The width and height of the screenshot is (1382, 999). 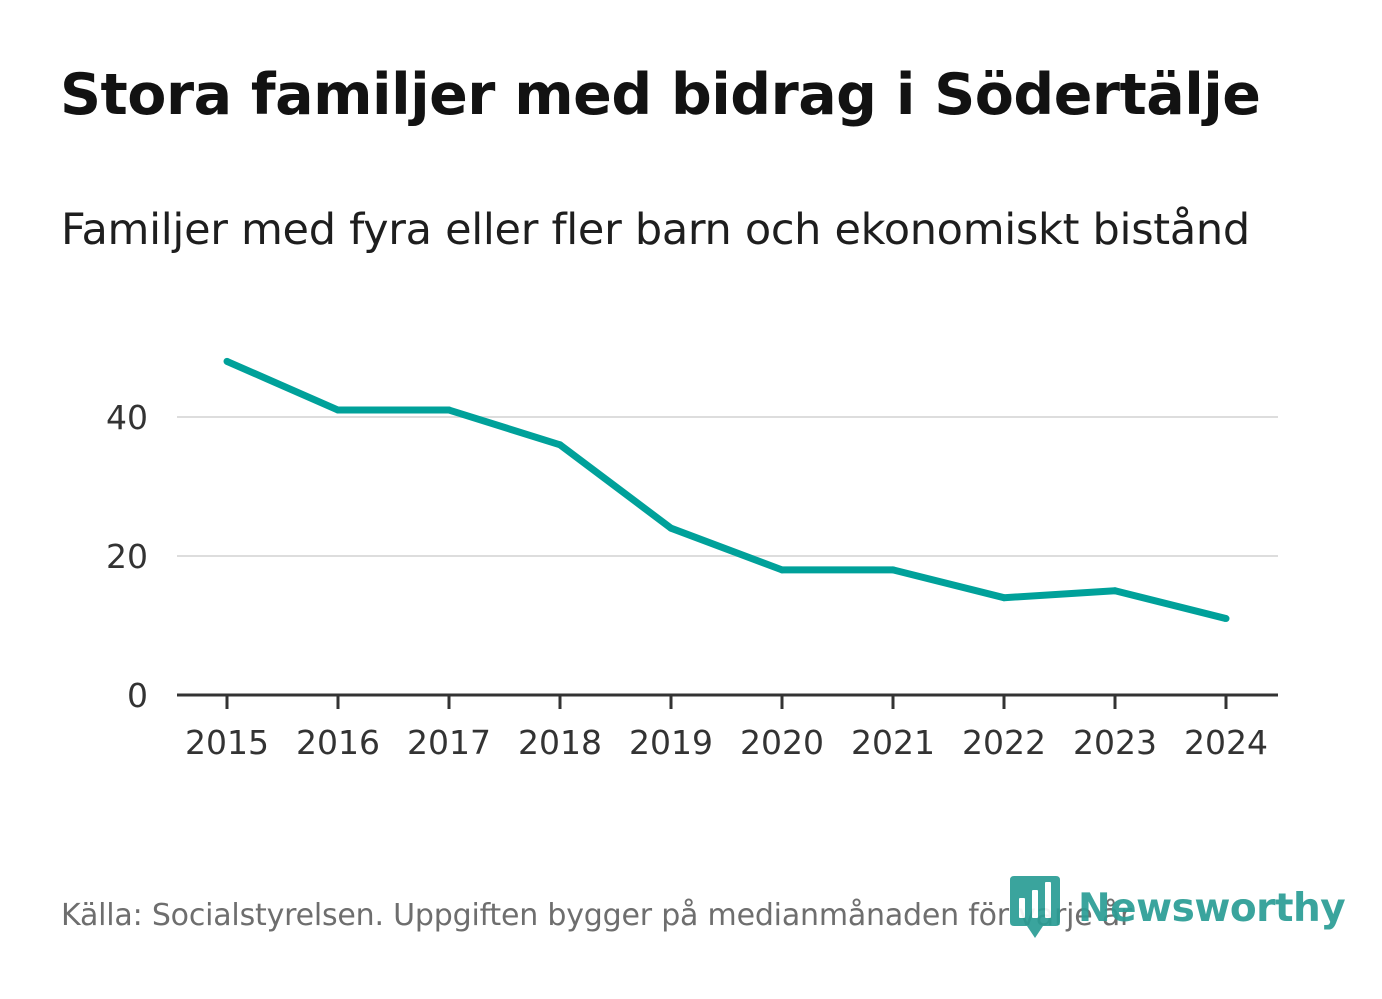 What do you see at coordinates (560, 742) in the screenshot?
I see `x-tick-label: 2018` at bounding box center [560, 742].